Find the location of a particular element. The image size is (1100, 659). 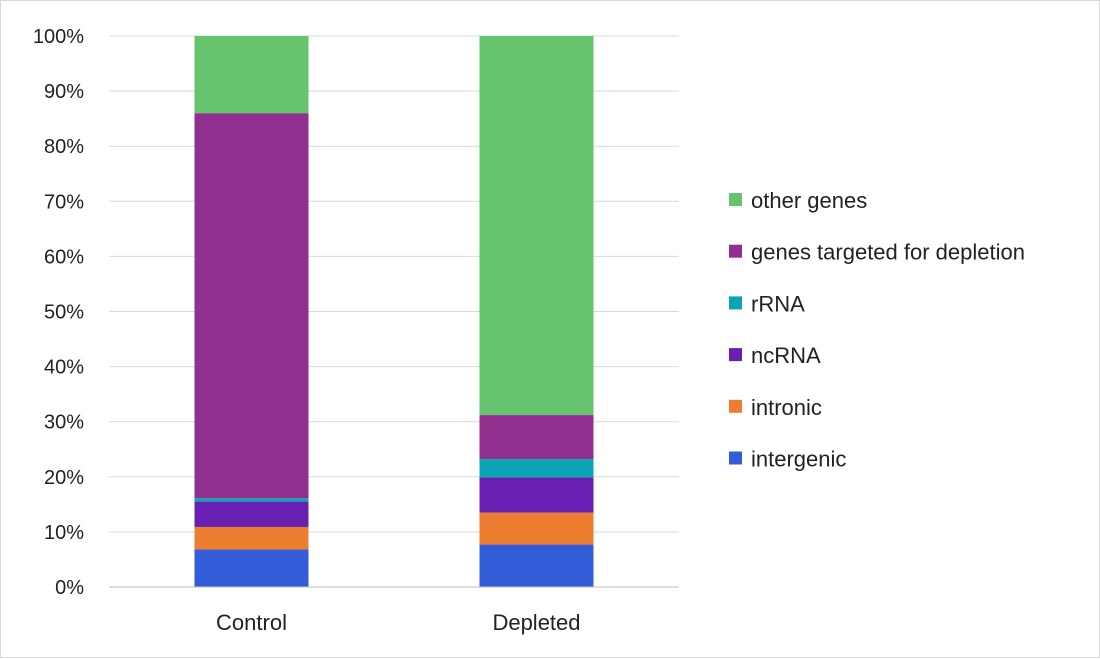

y-tick-label: 50% is located at coordinates (64, 313).